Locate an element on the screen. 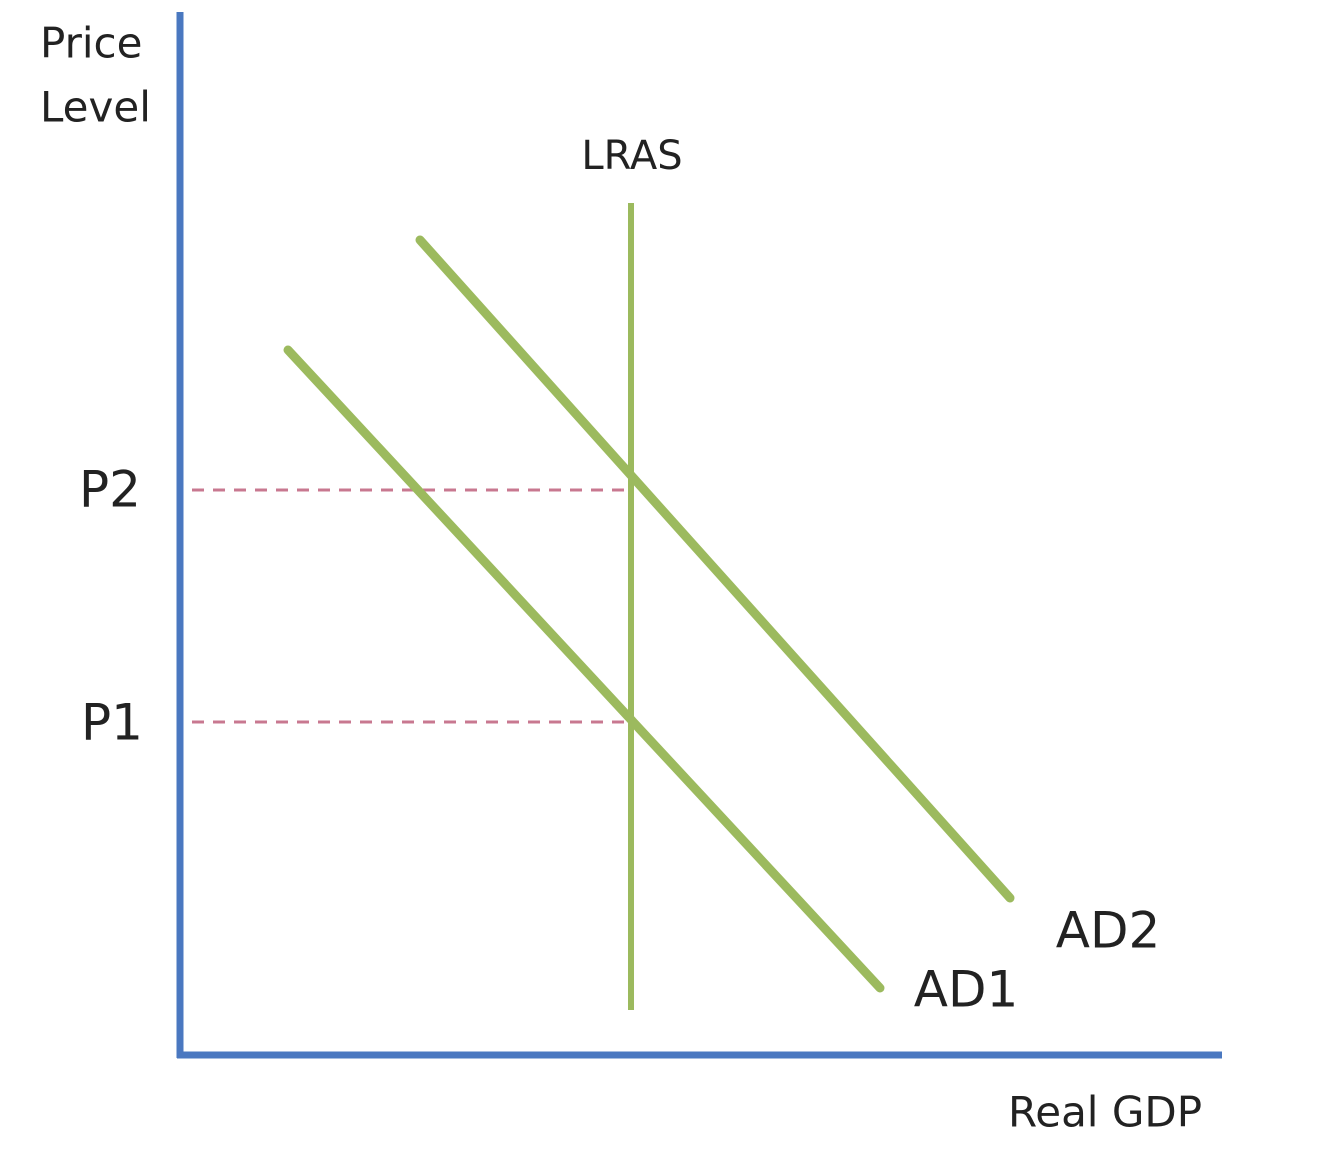  y-axis-label: Level is located at coordinates (95, 107).